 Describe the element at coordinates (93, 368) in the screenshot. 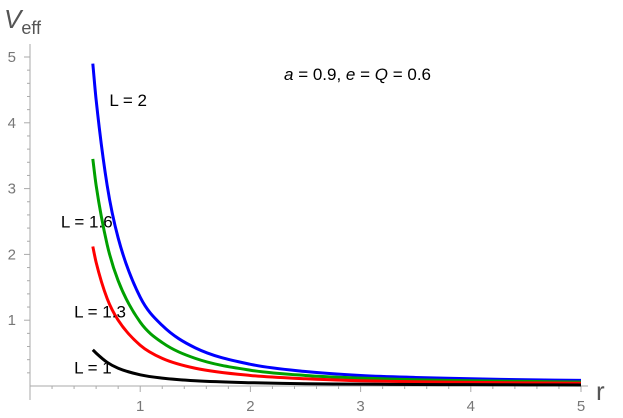

I see `curve-label: L = 1` at that location.